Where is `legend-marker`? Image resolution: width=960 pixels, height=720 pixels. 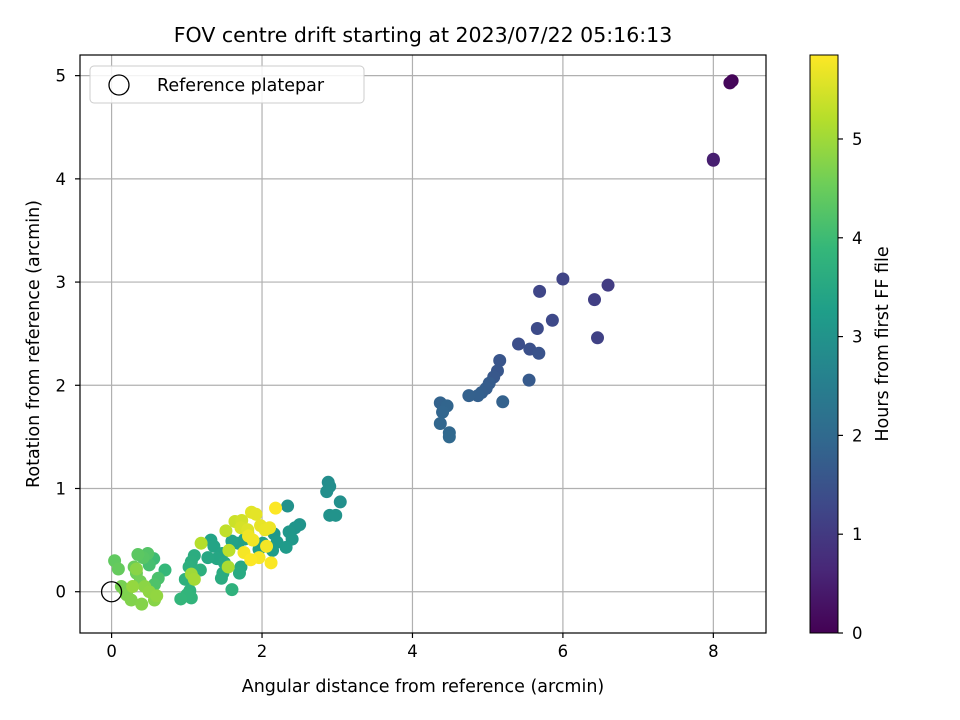
legend-marker is located at coordinates (119, 85).